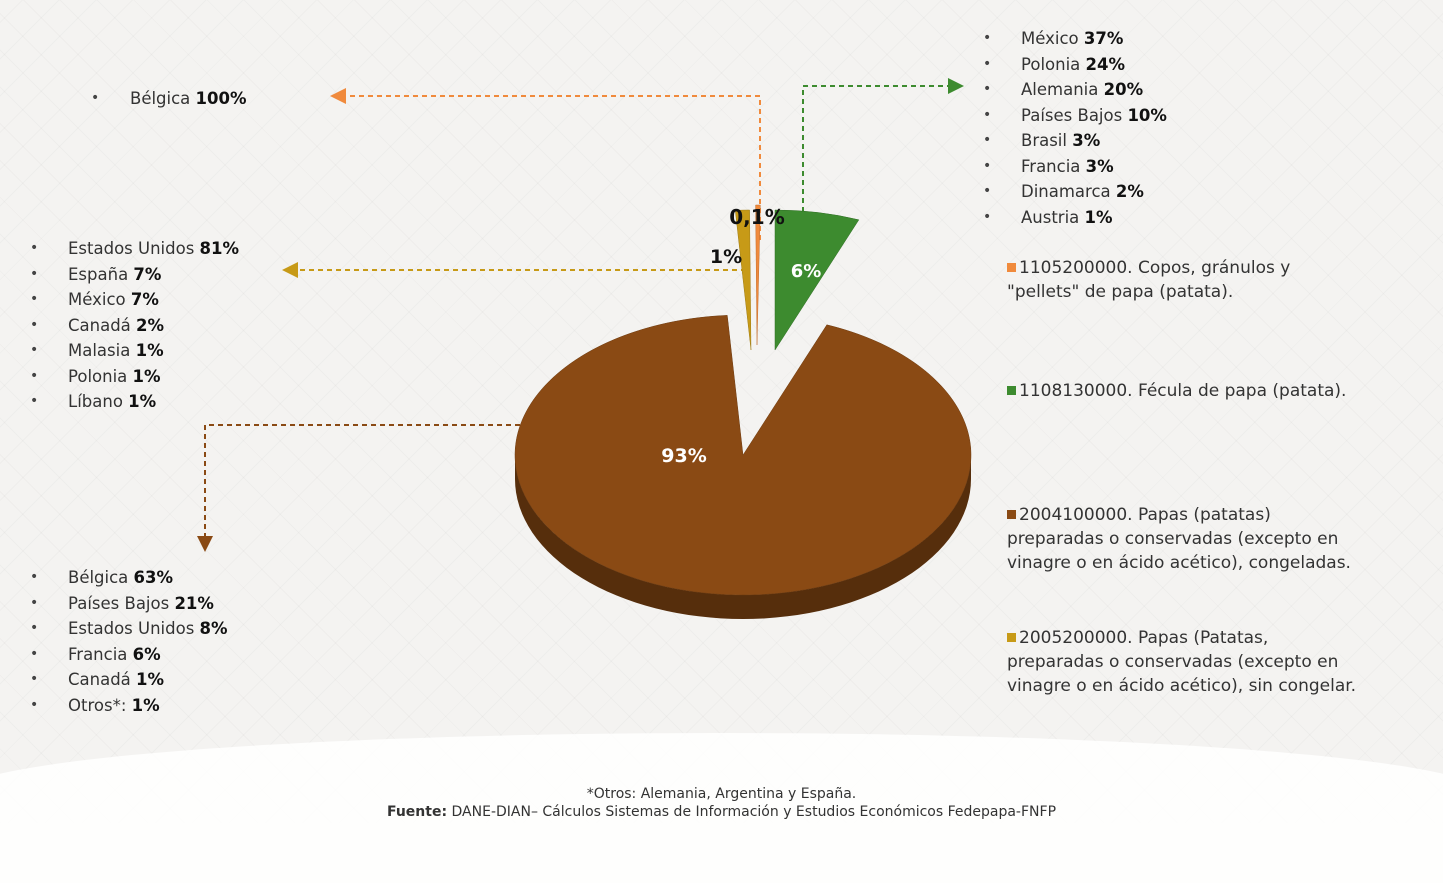 The image size is (1443, 883). Describe the element at coordinates (545, 164) in the screenshot. I see `connector-orange` at that location.